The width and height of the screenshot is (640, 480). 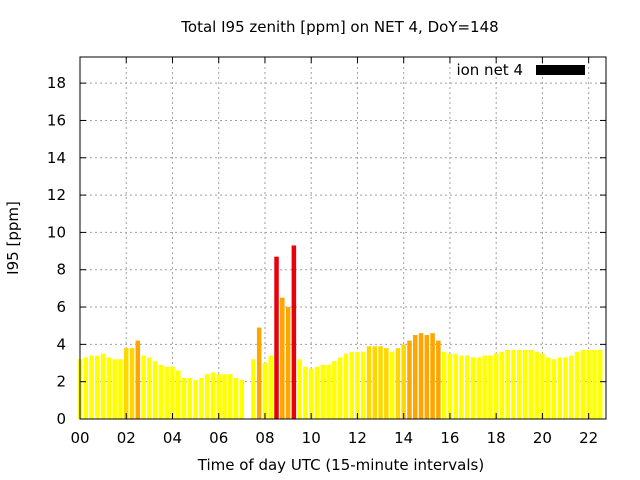 I want to click on x-tick-label: 08, so click(x=264, y=438).